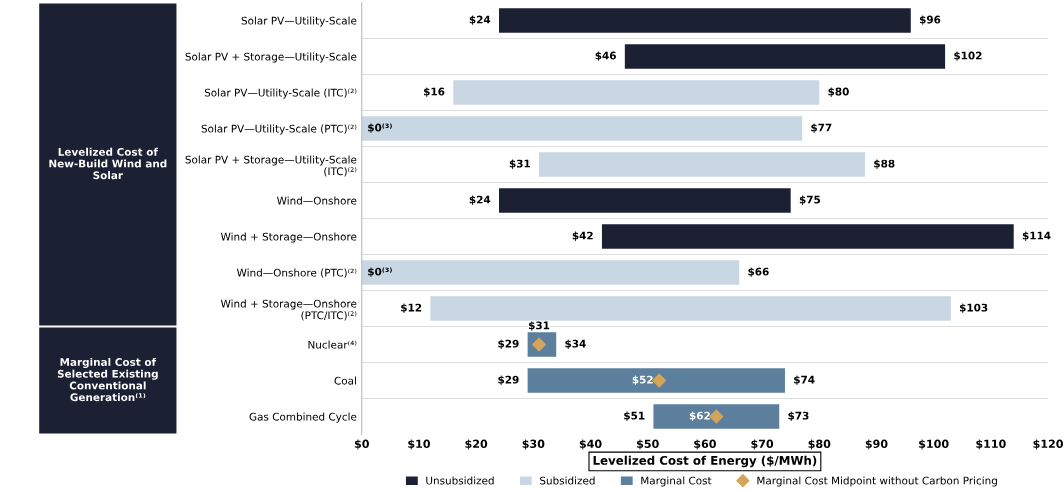  What do you see at coordinates (705, 461) in the screenshot?
I see `x-axis-title: Levelized Cost of Energy ($/MWh)` at bounding box center [705, 461].